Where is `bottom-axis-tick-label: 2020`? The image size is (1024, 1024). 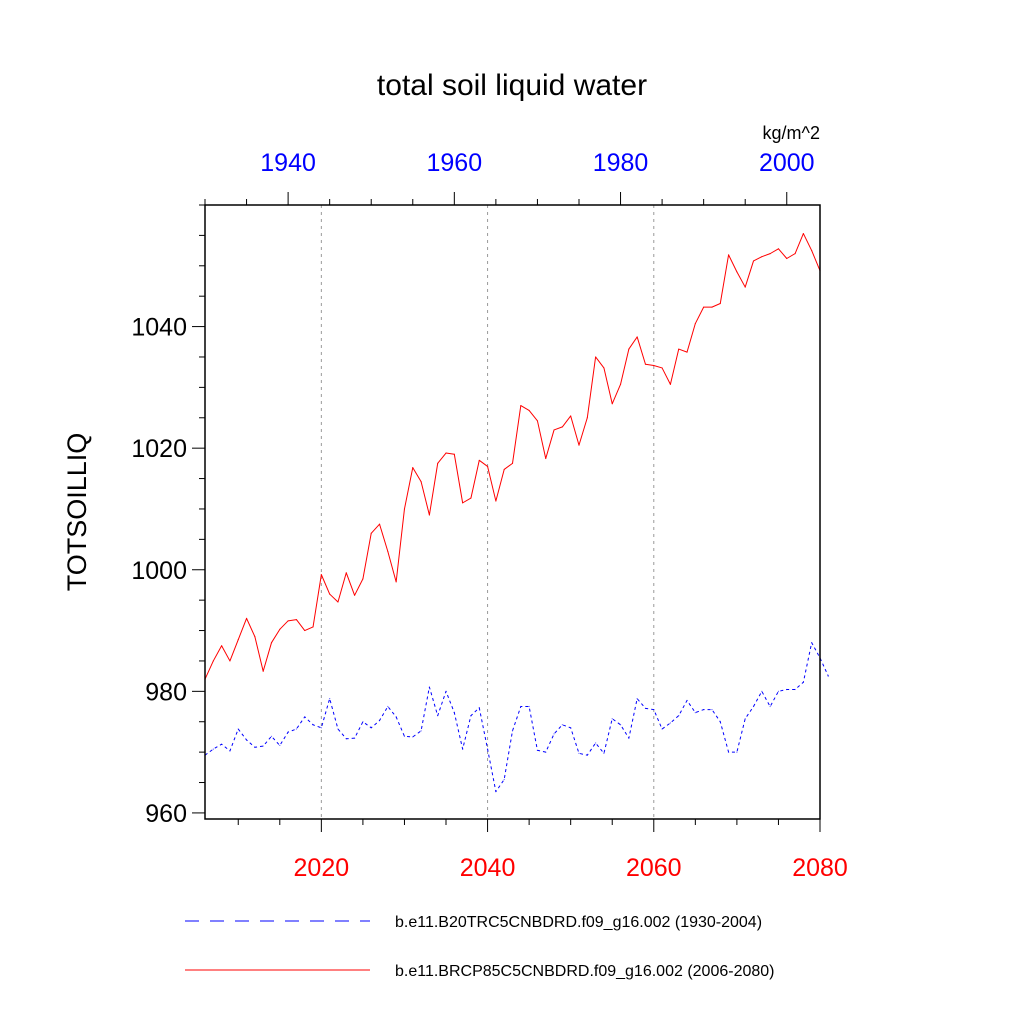 bottom-axis-tick-label: 2020 is located at coordinates (322, 868).